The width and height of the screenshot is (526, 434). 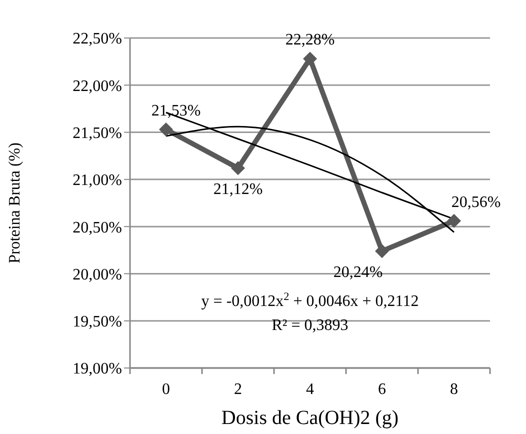 What do you see at coordinates (97, 275) in the screenshot?
I see `y-tick-label: 20,00%` at bounding box center [97, 275].